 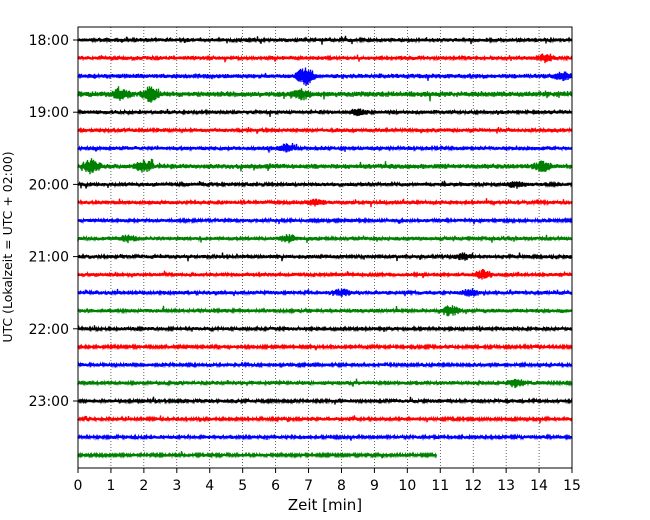 What do you see at coordinates (49, 185) in the screenshot?
I see `y-tick-label: 20:00` at bounding box center [49, 185].